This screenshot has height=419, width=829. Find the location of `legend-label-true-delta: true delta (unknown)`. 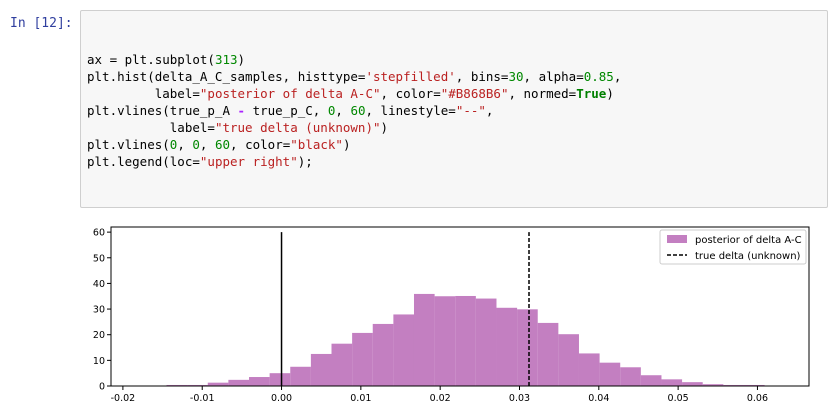

legend-label-true-delta: true delta (unknown) is located at coordinates (748, 256).